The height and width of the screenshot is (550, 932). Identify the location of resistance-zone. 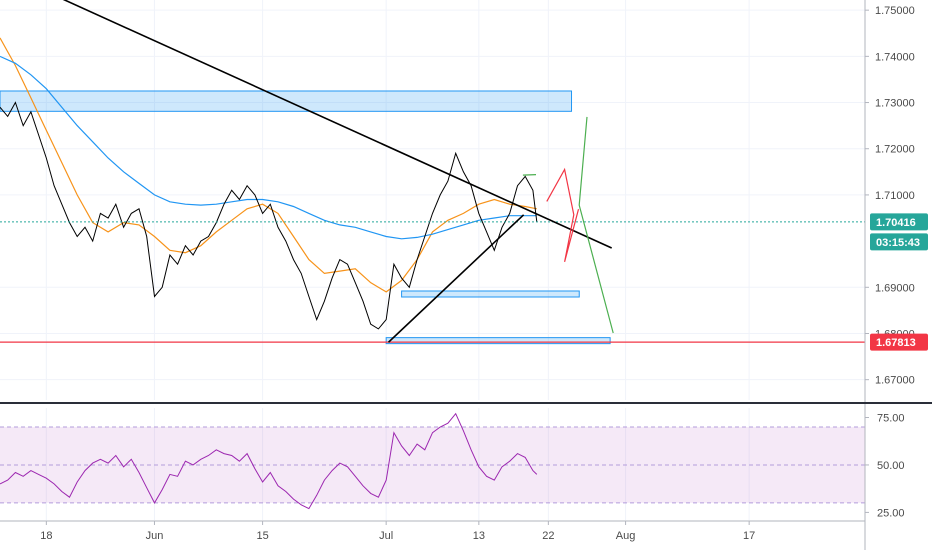
(286, 101).